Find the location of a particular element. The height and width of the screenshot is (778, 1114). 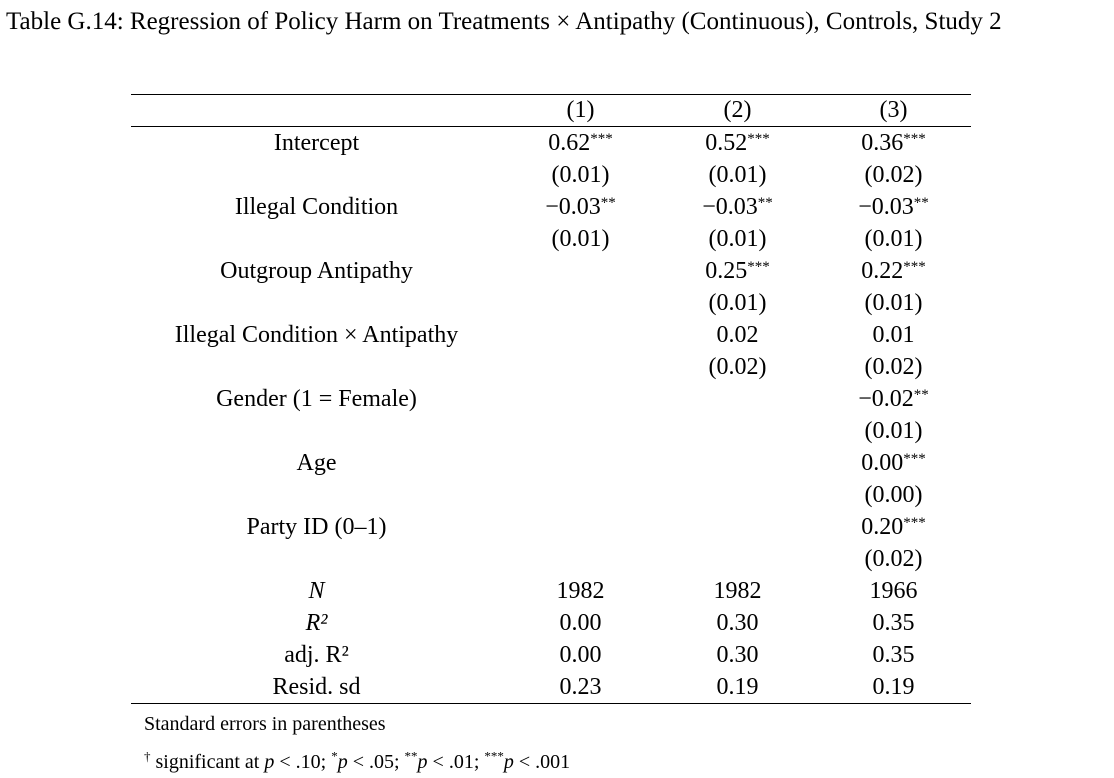

row-label: Party ID (0–1) is located at coordinates (316, 527).